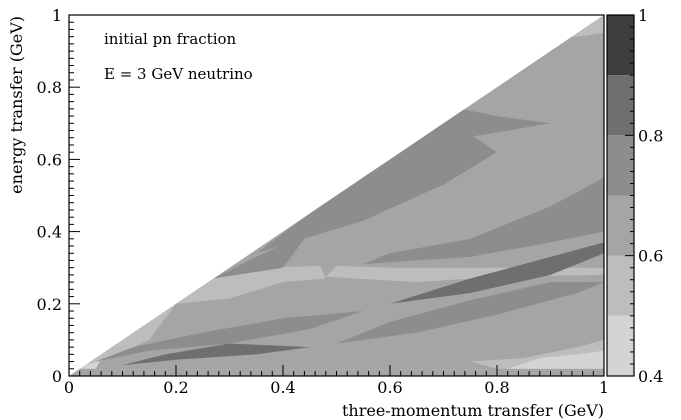  I want to click on colorbar-tick-label: 0.6, so click(650, 256).